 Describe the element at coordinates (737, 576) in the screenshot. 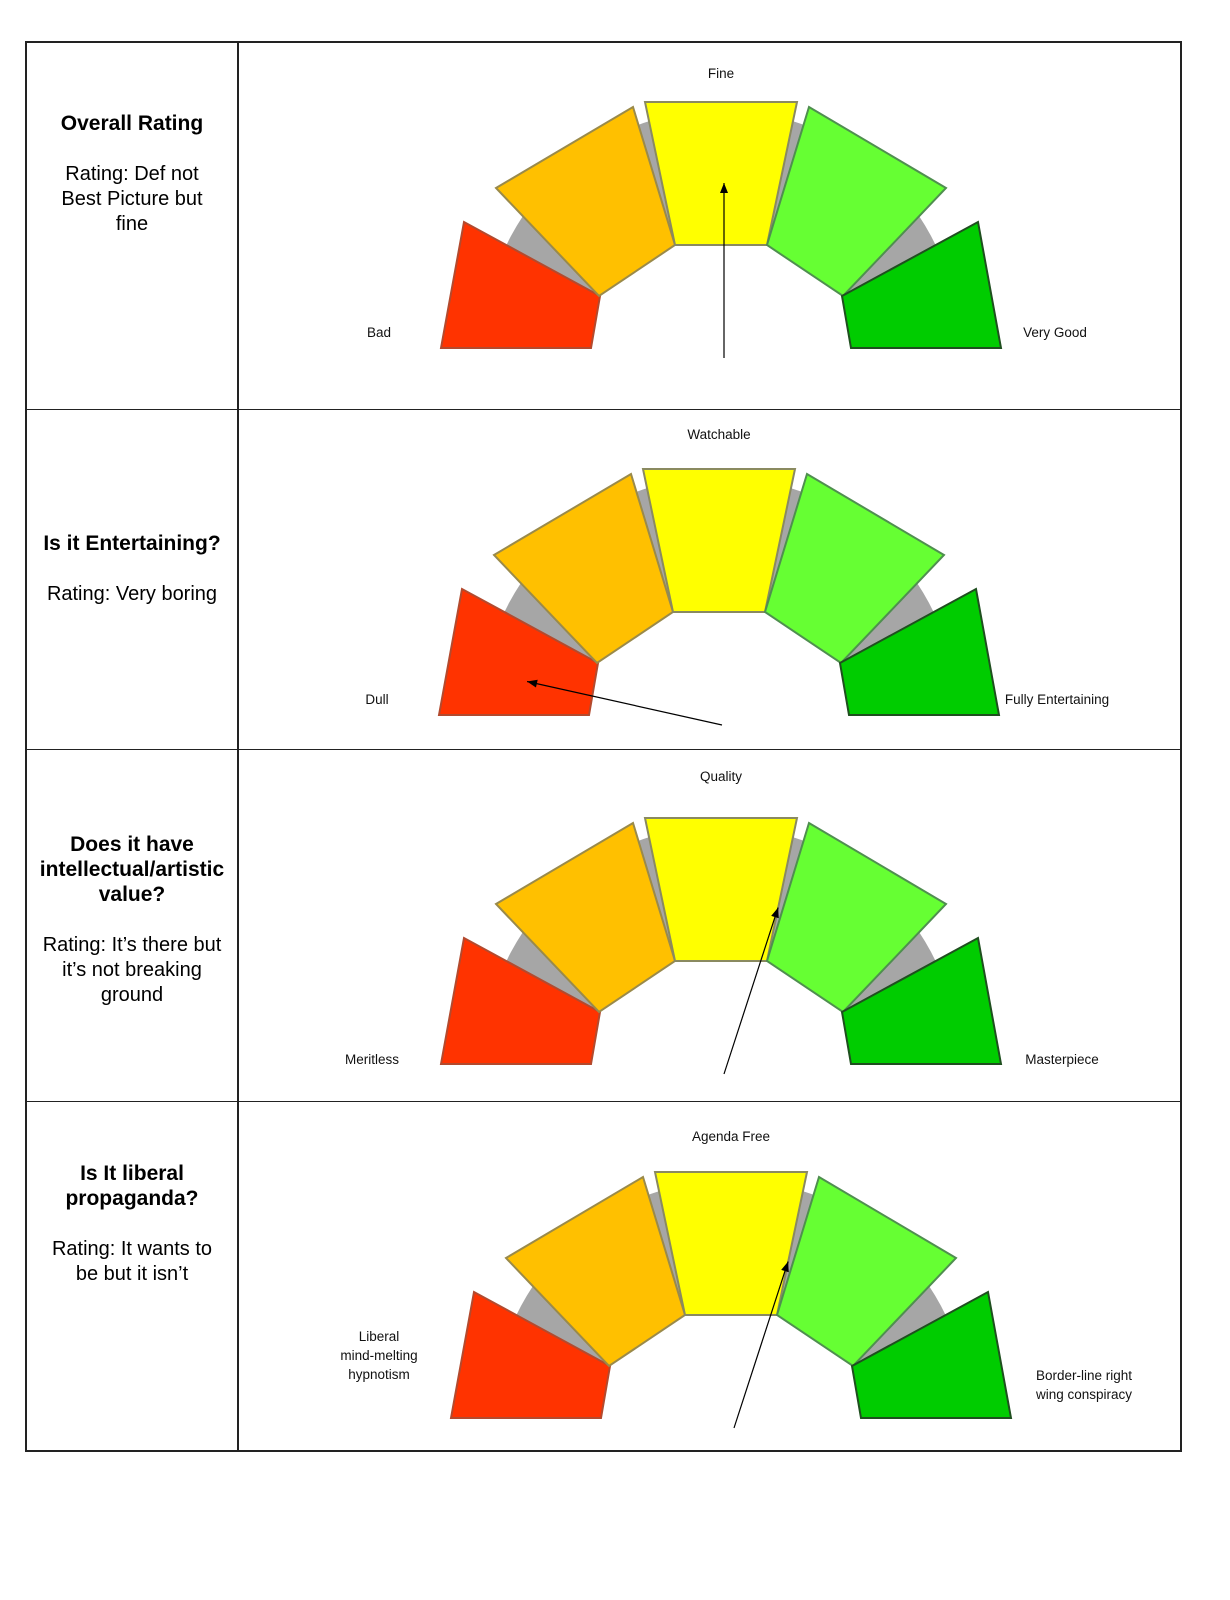

I see `gauge-entertaining: Watchable Dull Fully Entertaining` at that location.